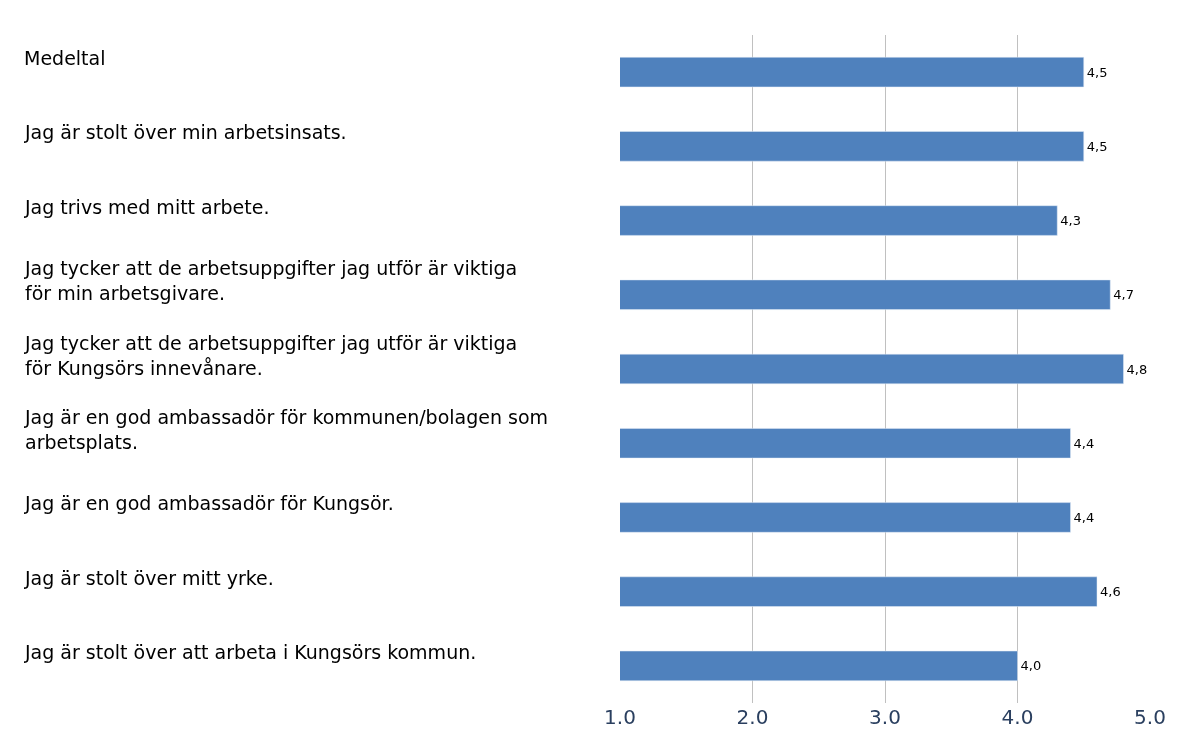 This screenshot has width=1181, height=748. I want to click on data-label: 4,3, so click(1070, 221).